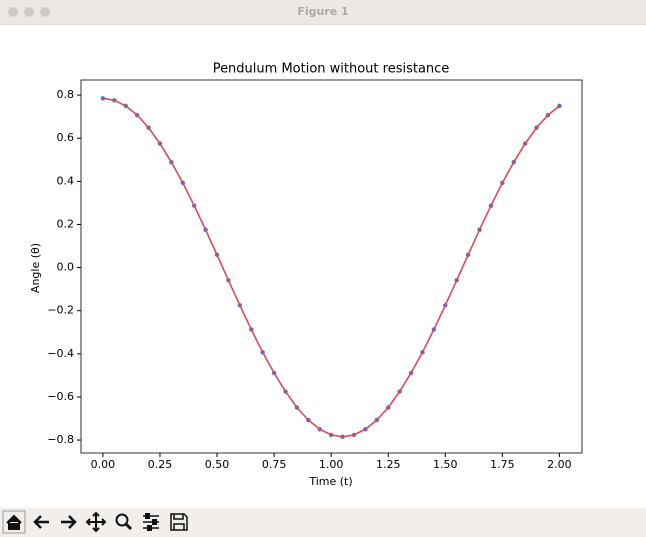 The width and height of the screenshot is (646, 537). What do you see at coordinates (66, 267) in the screenshot?
I see `y-tick-label: 0.0` at bounding box center [66, 267].